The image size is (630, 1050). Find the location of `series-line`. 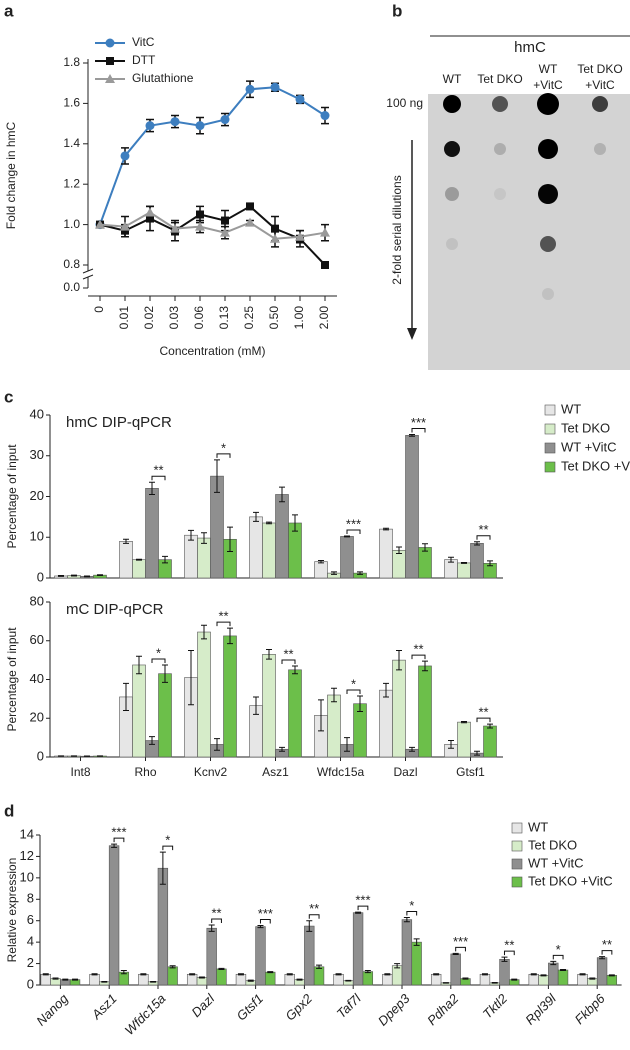

series-line is located at coordinates (212, 225).